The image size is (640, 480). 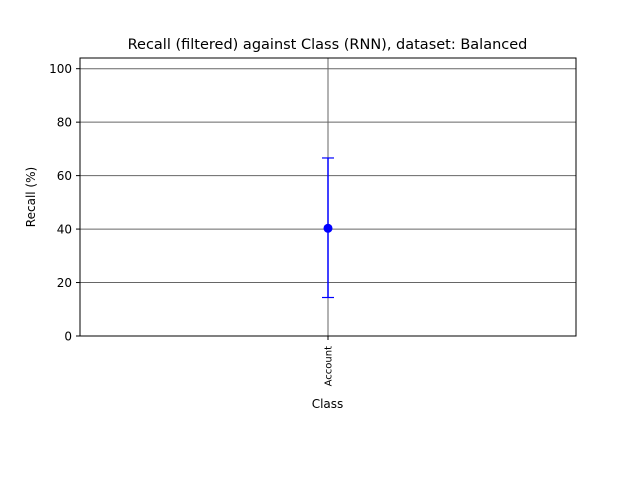 I want to click on x-tick-label: Account, so click(x=329, y=366).